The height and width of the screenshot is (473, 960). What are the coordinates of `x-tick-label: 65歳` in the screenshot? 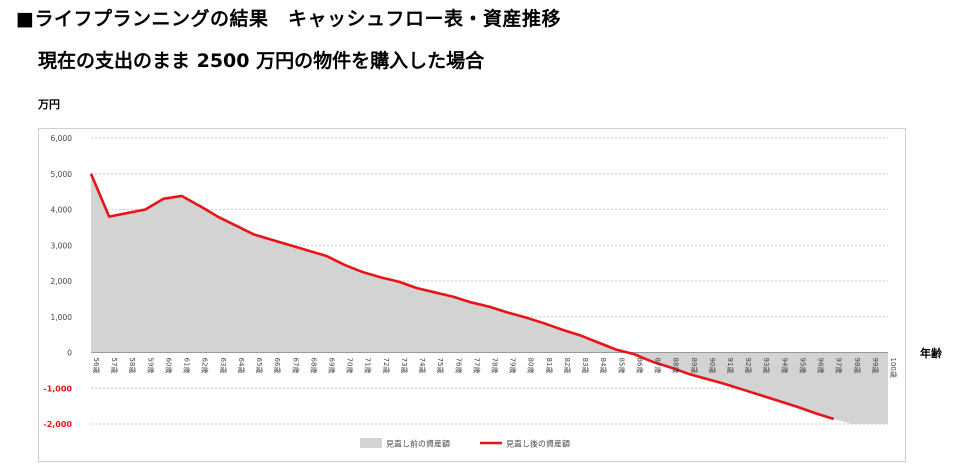 It's located at (259, 366).